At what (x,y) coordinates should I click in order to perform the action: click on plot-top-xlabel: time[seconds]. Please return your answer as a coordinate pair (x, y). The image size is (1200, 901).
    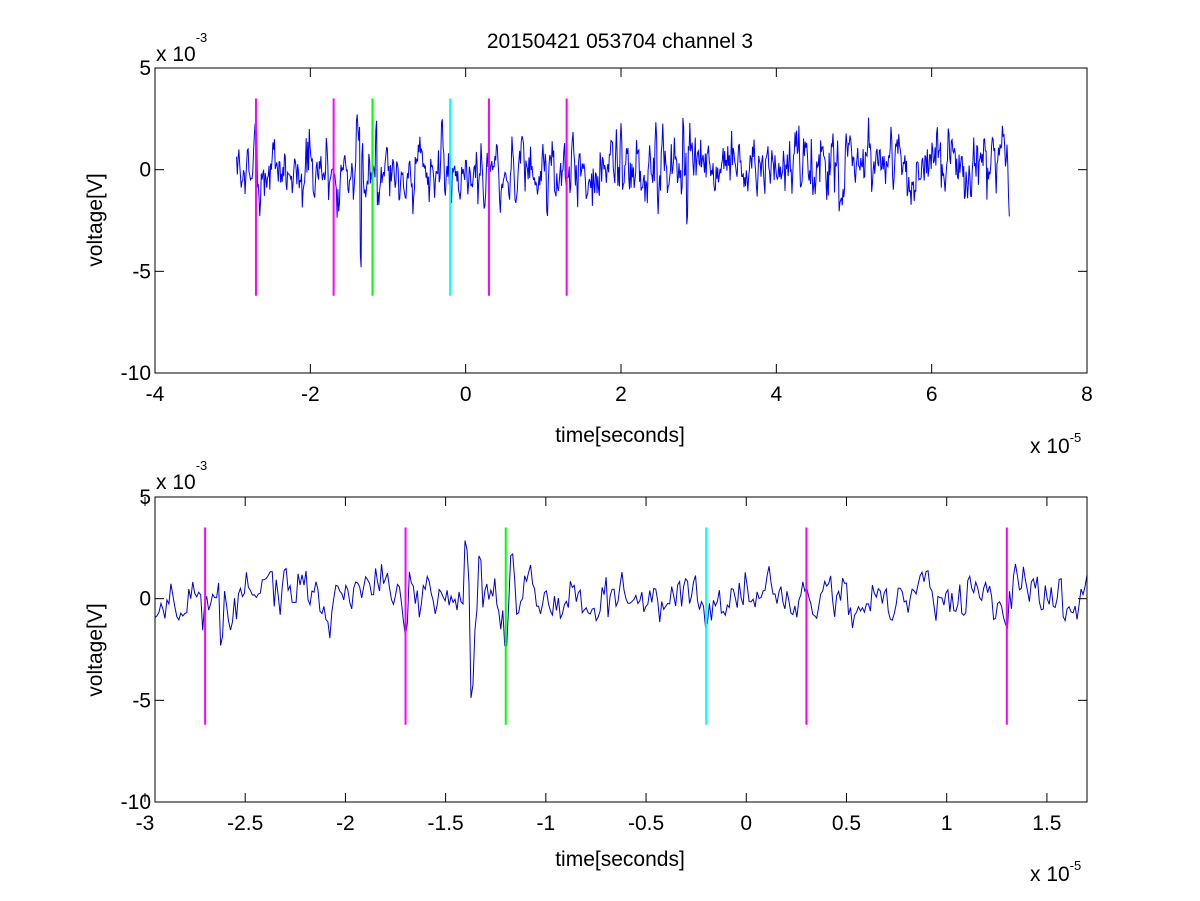
    Looking at the image, I should click on (620, 435).